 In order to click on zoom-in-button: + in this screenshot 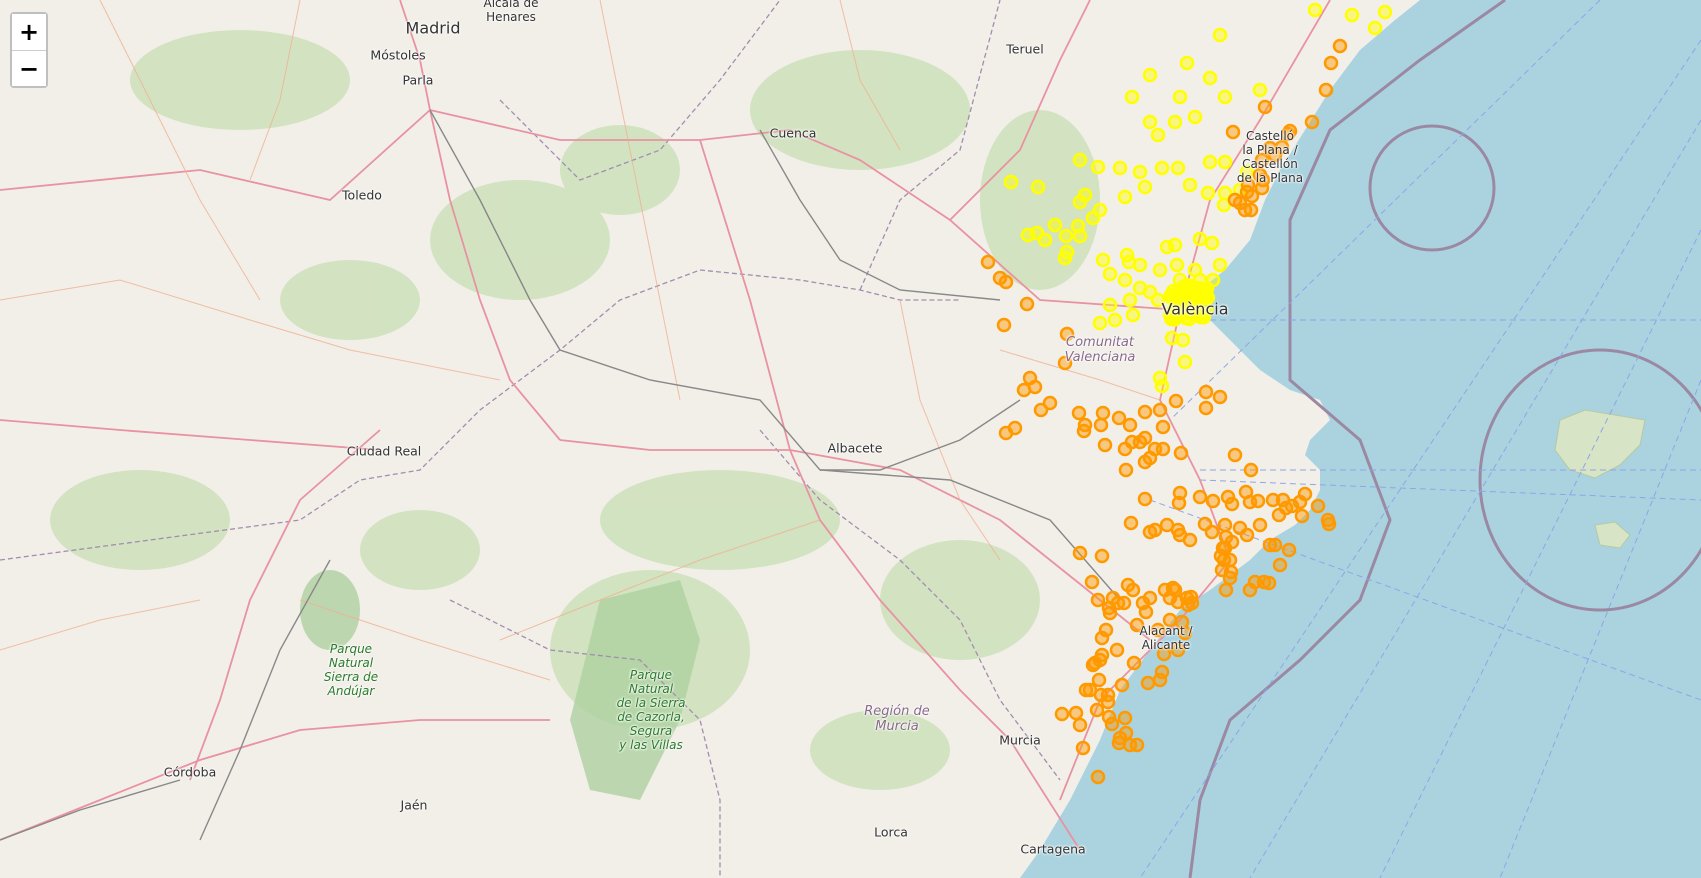, I will do `click(29, 32)`.